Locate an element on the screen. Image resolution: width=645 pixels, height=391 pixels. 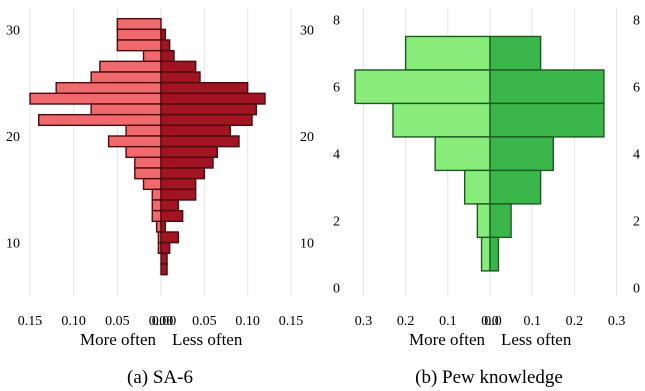
caption-sa6: (a) SA-6 is located at coordinates (160, 377).